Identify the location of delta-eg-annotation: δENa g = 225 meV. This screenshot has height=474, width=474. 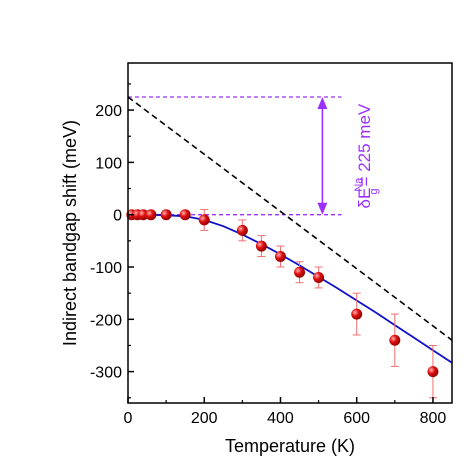
(366, 155).